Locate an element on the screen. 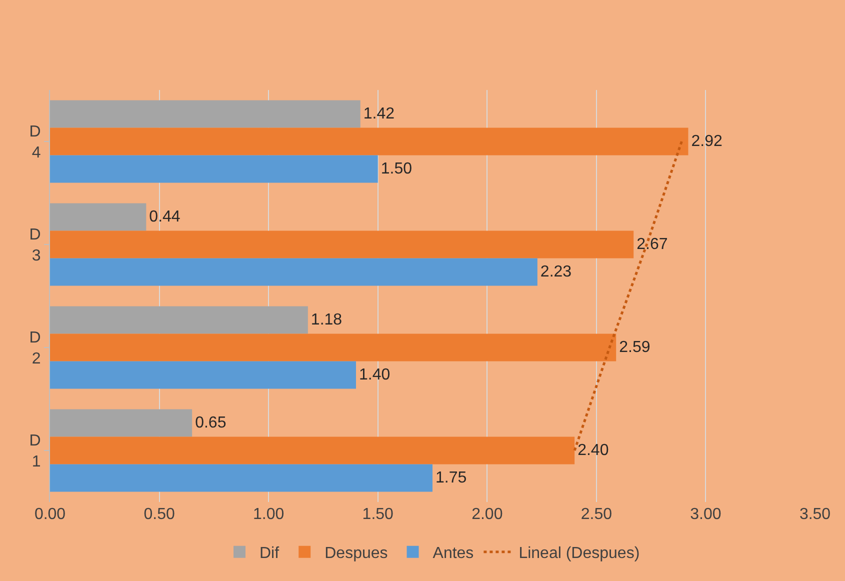 The height and width of the screenshot is (581, 845). y-tick-label: D 2 is located at coordinates (35, 349).